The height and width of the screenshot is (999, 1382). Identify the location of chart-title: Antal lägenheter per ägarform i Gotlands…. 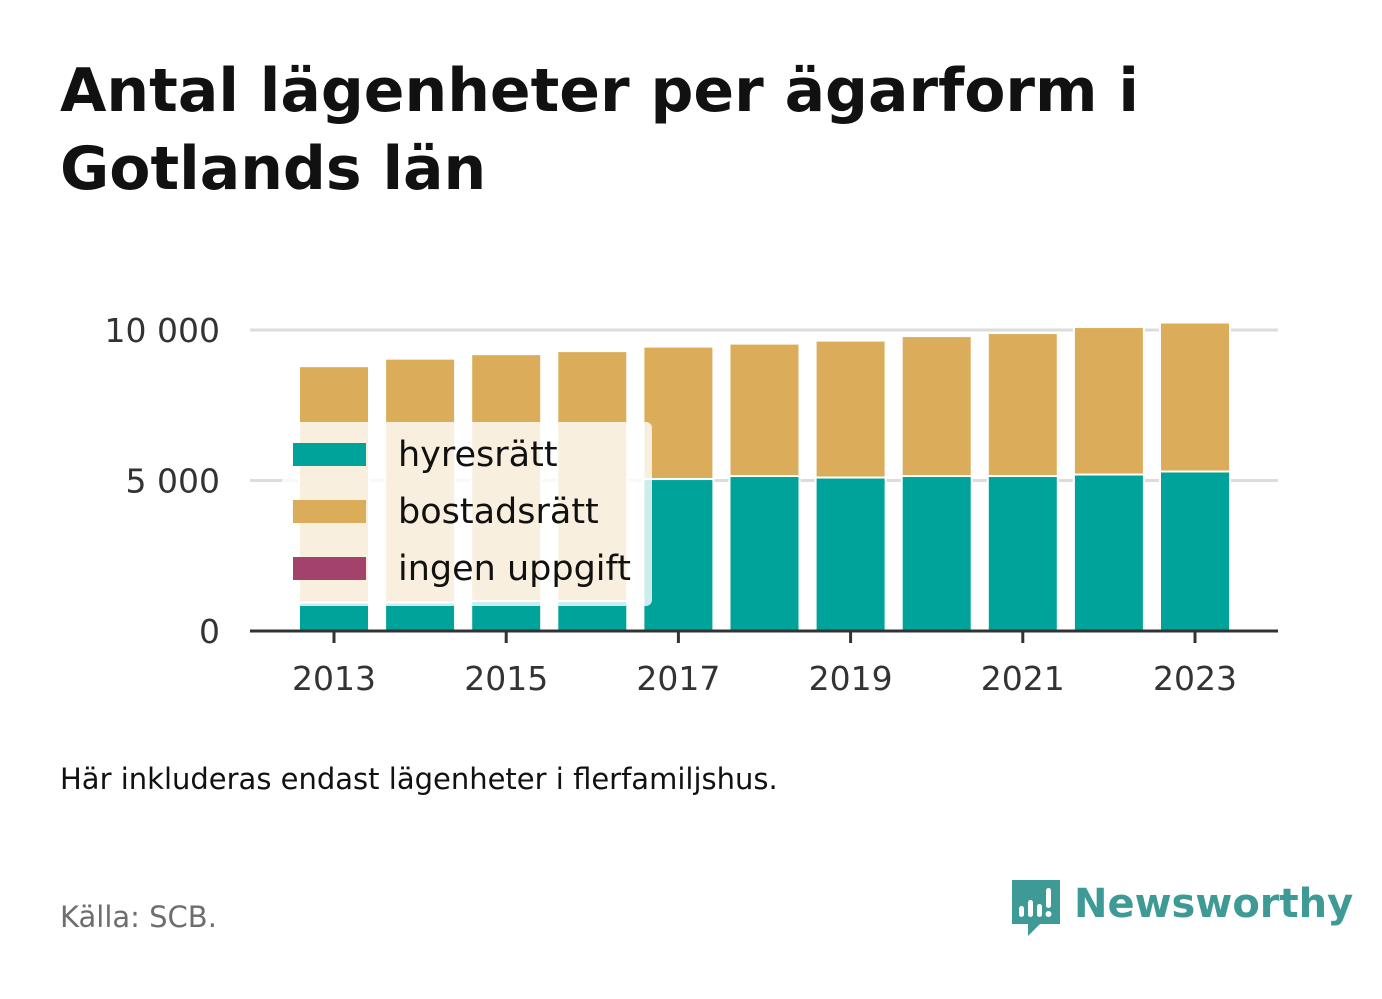
(599, 130).